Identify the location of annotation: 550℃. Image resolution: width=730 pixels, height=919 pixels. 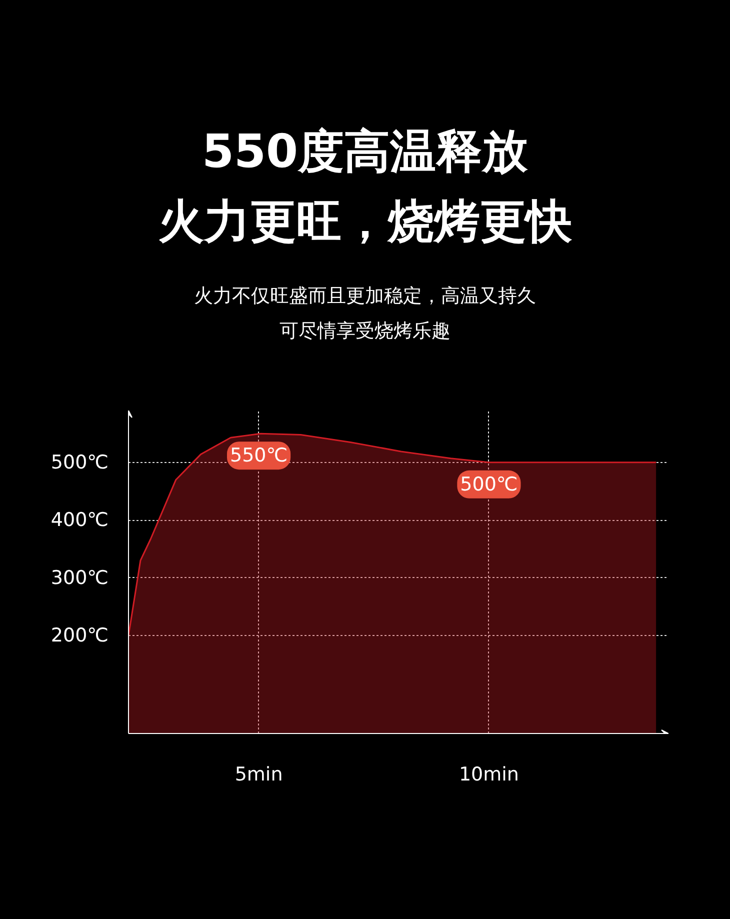
(259, 455).